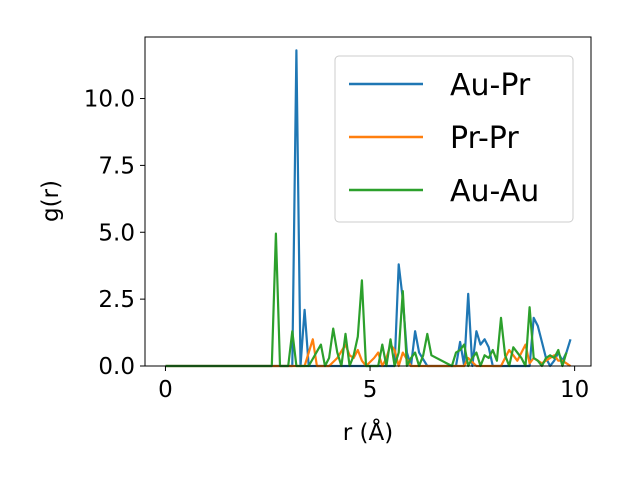 The width and height of the screenshot is (640, 480). Describe the element at coordinates (370, 390) in the screenshot. I see `x-tick-label: 5` at that location.